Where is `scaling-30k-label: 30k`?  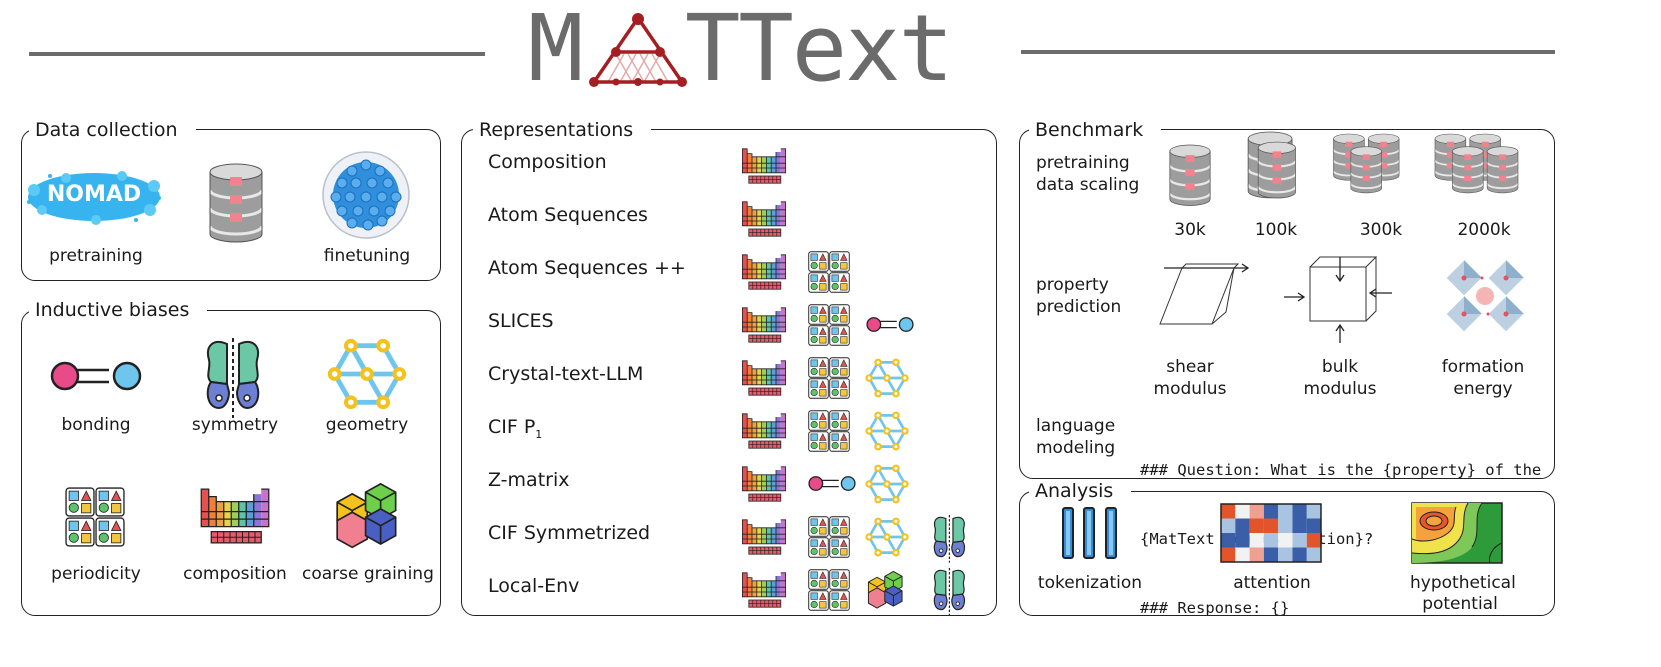
scaling-30k-label: 30k is located at coordinates (1190, 230).